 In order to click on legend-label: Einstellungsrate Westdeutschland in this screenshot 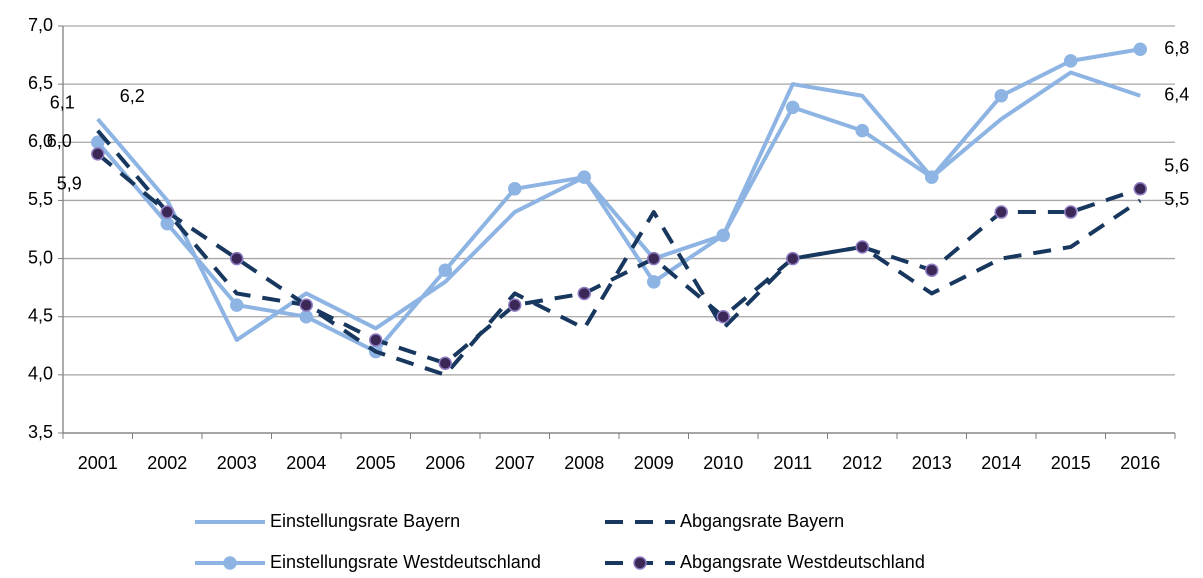, I will do `click(405, 562)`.